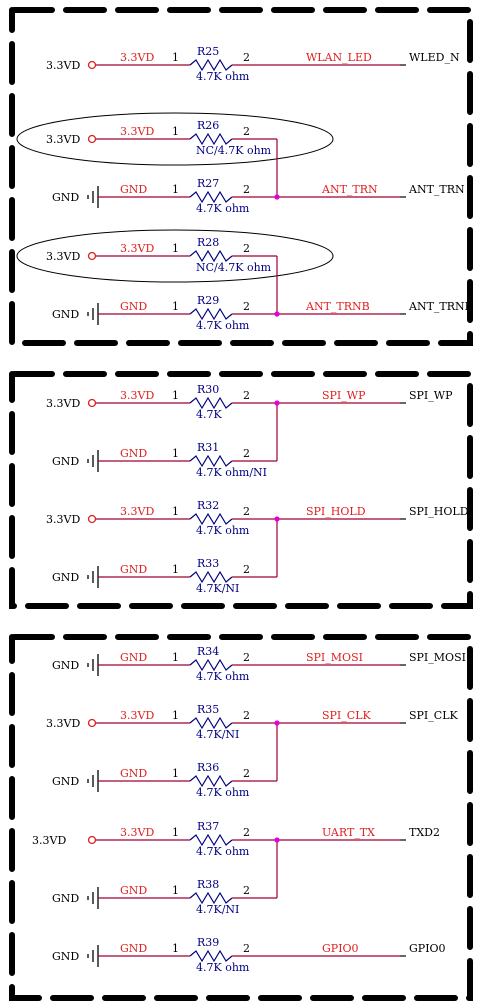 The width and height of the screenshot is (478, 1004). I want to click on resistor-row-r30: 3.3VD 3.3VD 1 2 R30 4.7K SPI_WP SPI_WP, so click(249, 402).